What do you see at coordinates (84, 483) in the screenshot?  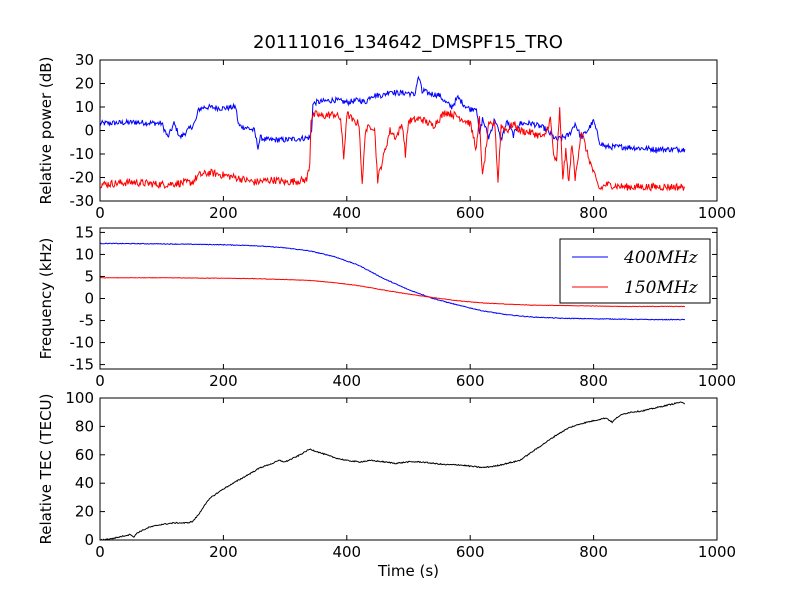 I see `y-tick-label: 40` at bounding box center [84, 483].